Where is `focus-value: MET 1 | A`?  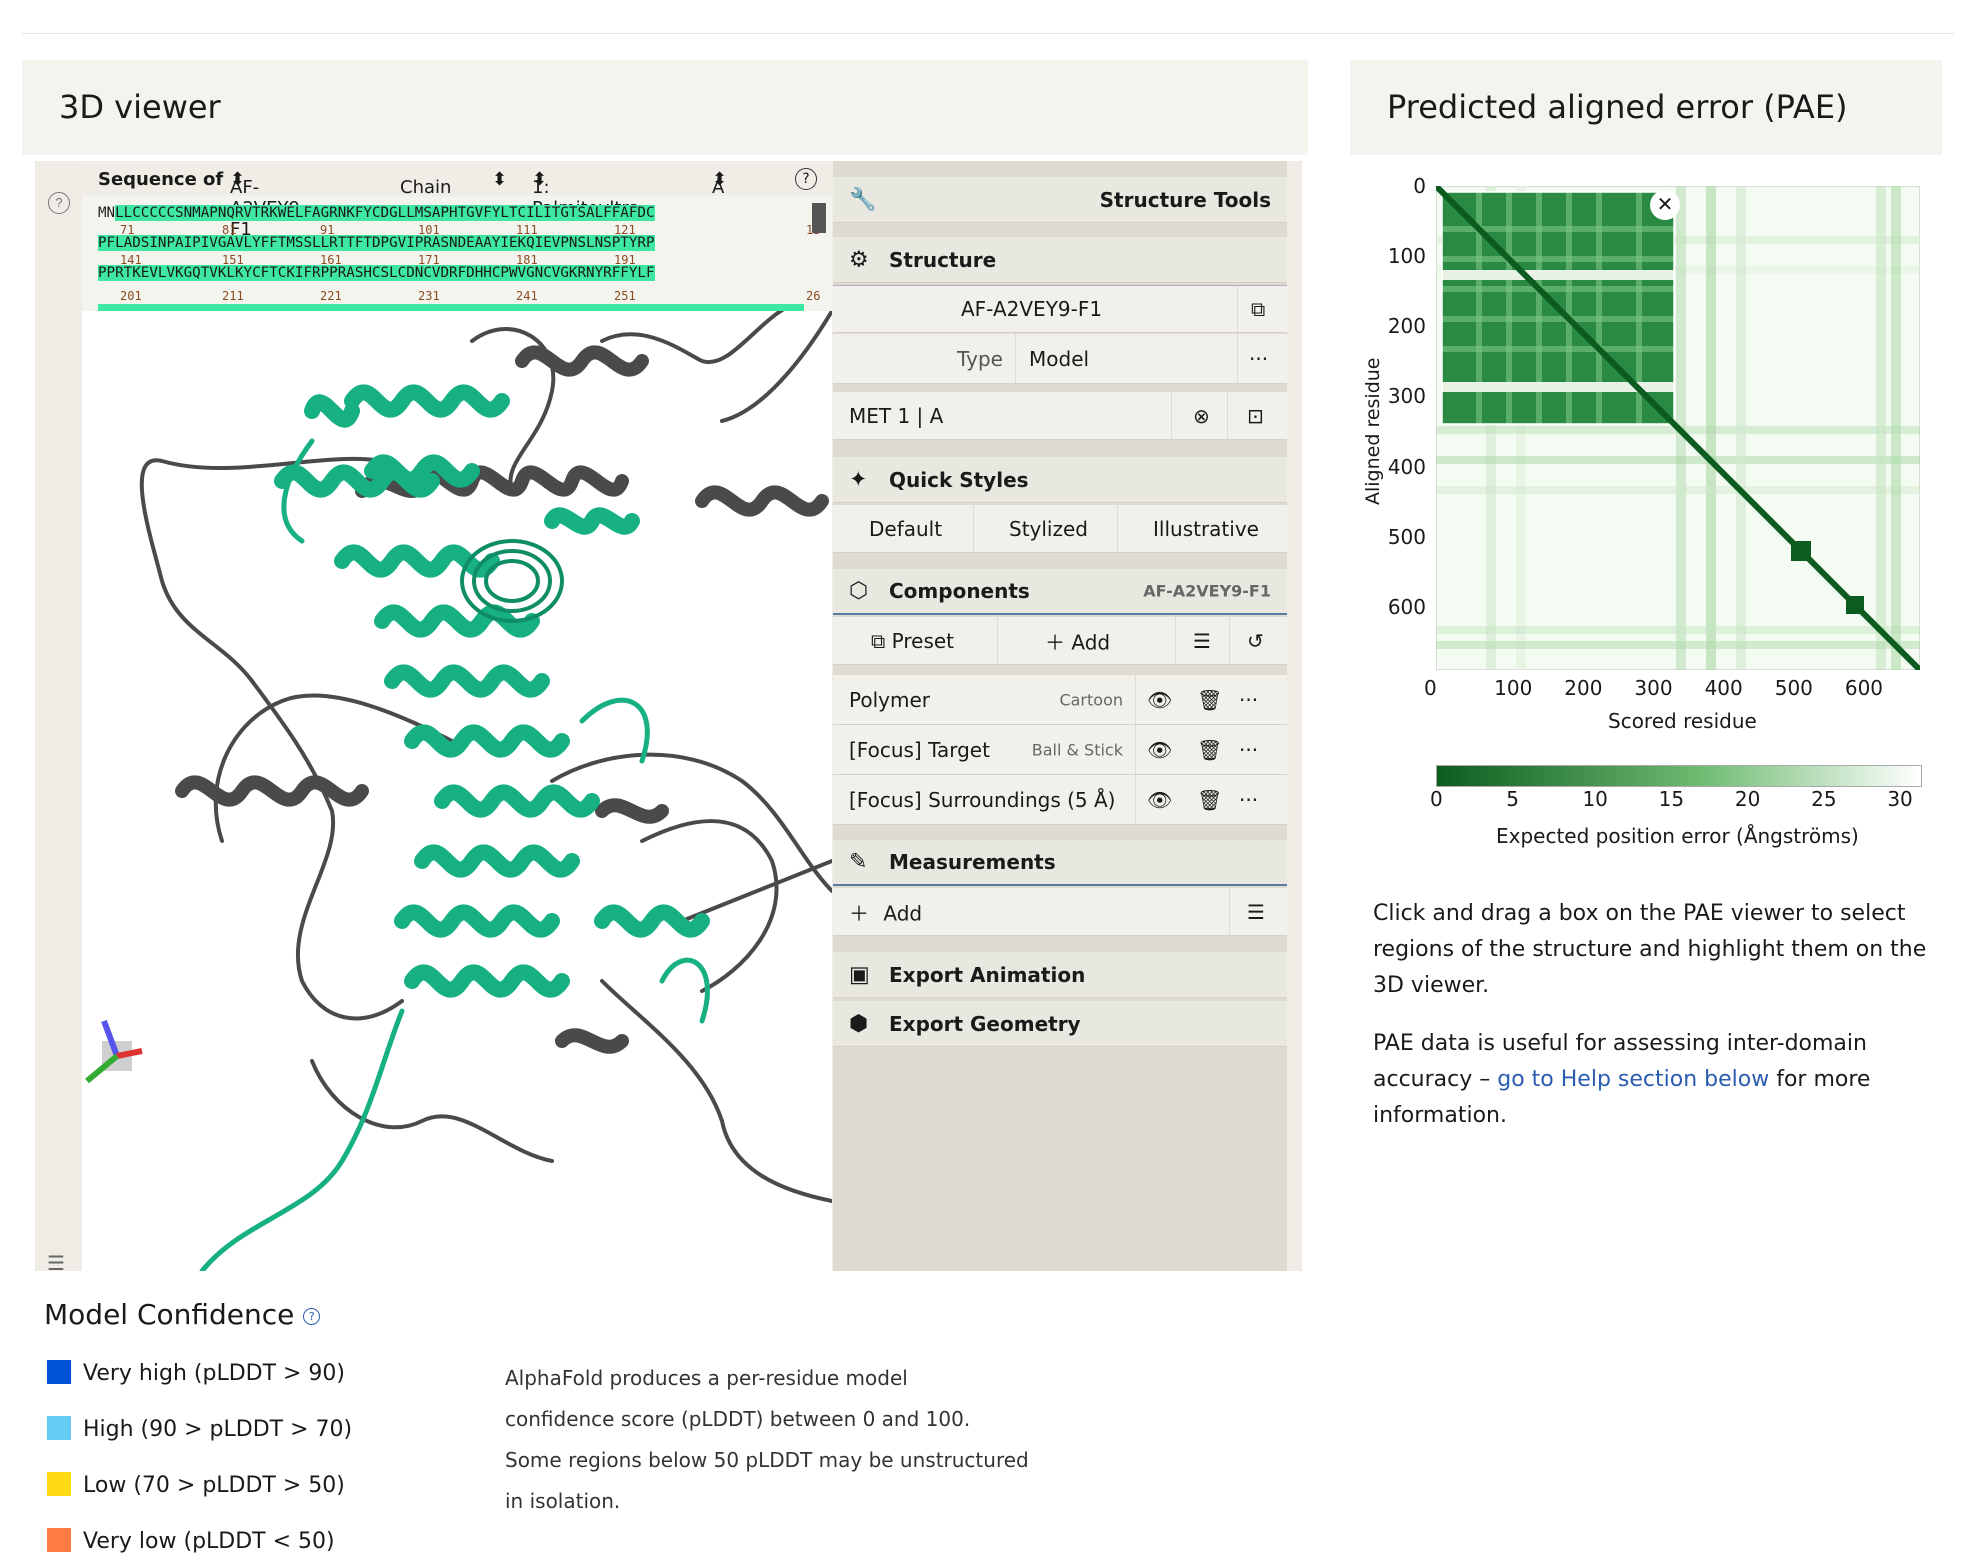
focus-value: MET 1 | A is located at coordinates (896, 415).